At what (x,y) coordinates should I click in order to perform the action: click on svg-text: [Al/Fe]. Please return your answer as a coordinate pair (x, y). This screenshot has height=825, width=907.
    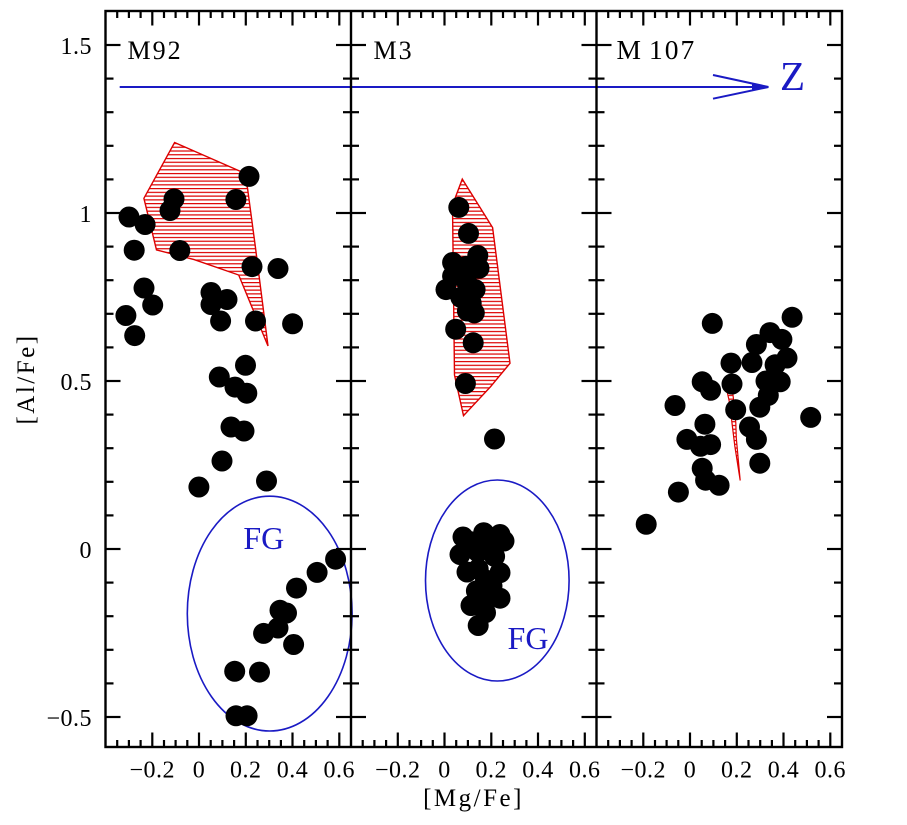
    Looking at the image, I should click on (26, 378).